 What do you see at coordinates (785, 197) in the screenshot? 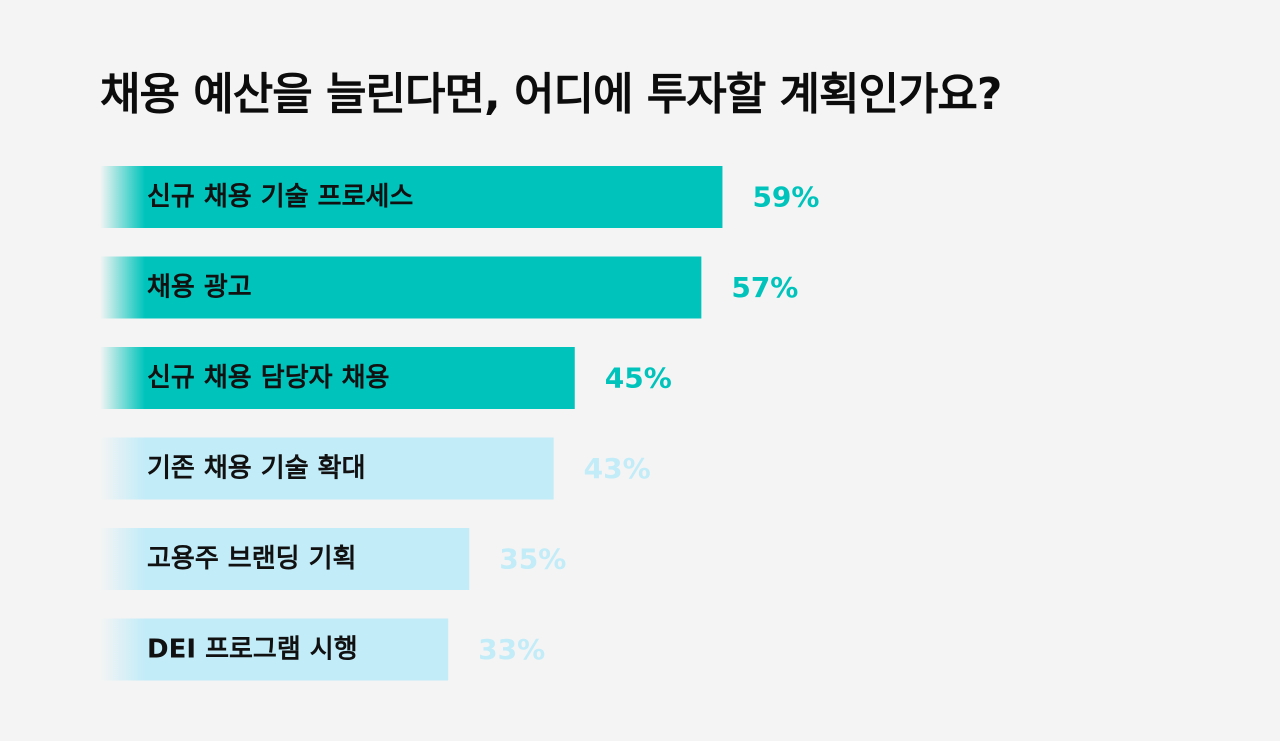
I see `value-label-1: 59%` at bounding box center [785, 197].